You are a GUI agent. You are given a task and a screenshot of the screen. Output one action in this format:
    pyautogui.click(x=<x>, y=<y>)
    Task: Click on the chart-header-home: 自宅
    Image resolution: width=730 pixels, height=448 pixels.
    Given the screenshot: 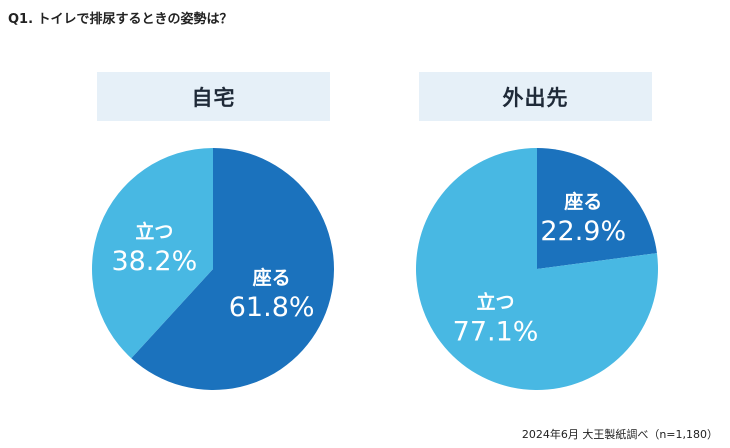 What is the action you would take?
    pyautogui.click(x=213, y=96)
    